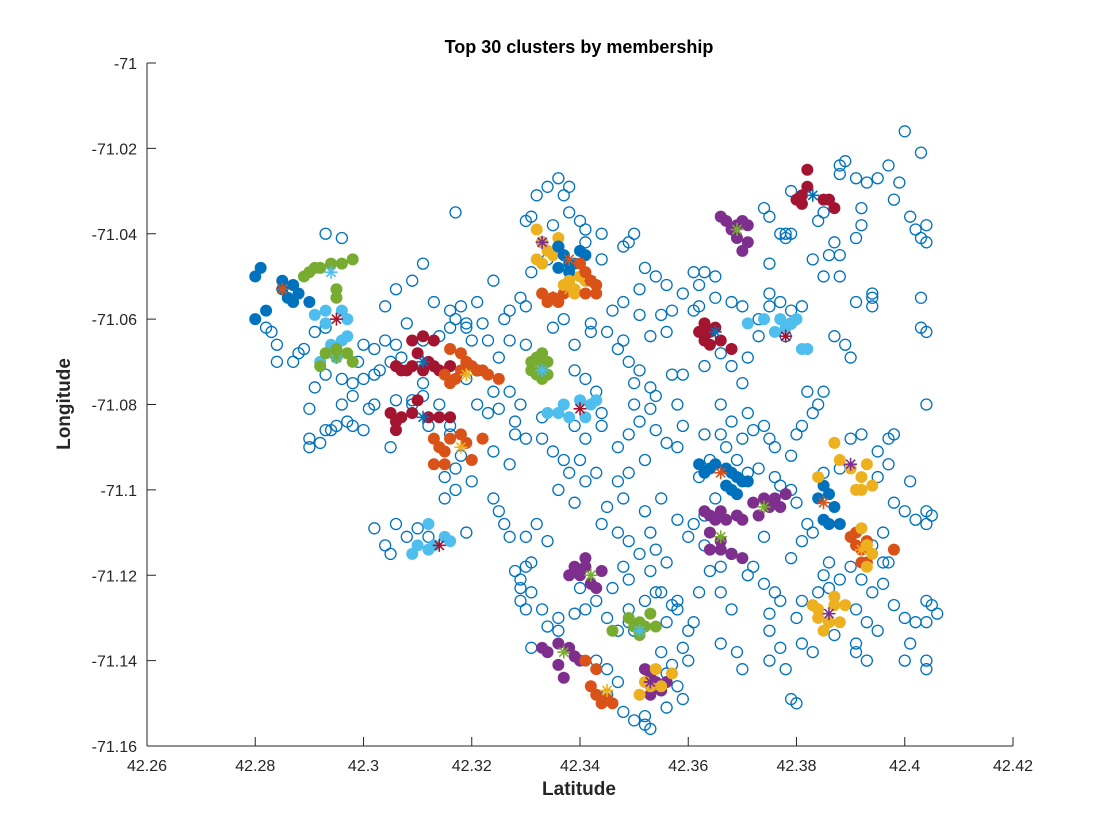 This screenshot has width=1120, height=840. What do you see at coordinates (114, 320) in the screenshot?
I see `y-tick-label: -71.06` at bounding box center [114, 320].